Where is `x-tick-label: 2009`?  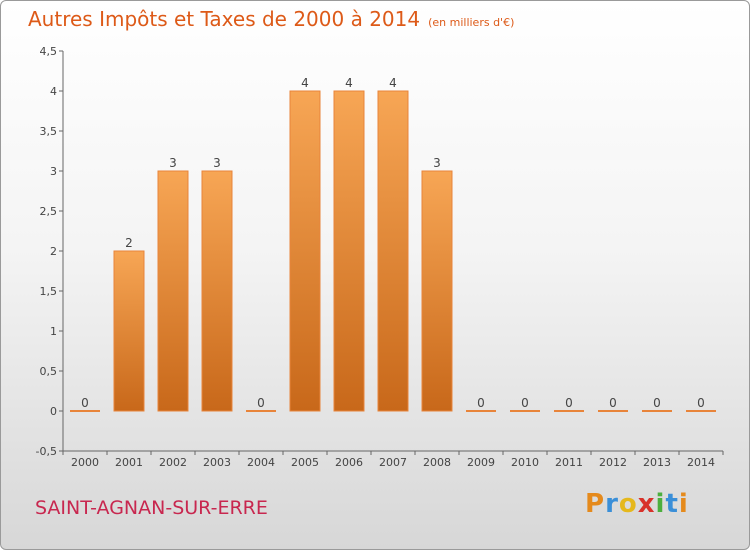 x-tick-label: 2009 is located at coordinates (481, 462).